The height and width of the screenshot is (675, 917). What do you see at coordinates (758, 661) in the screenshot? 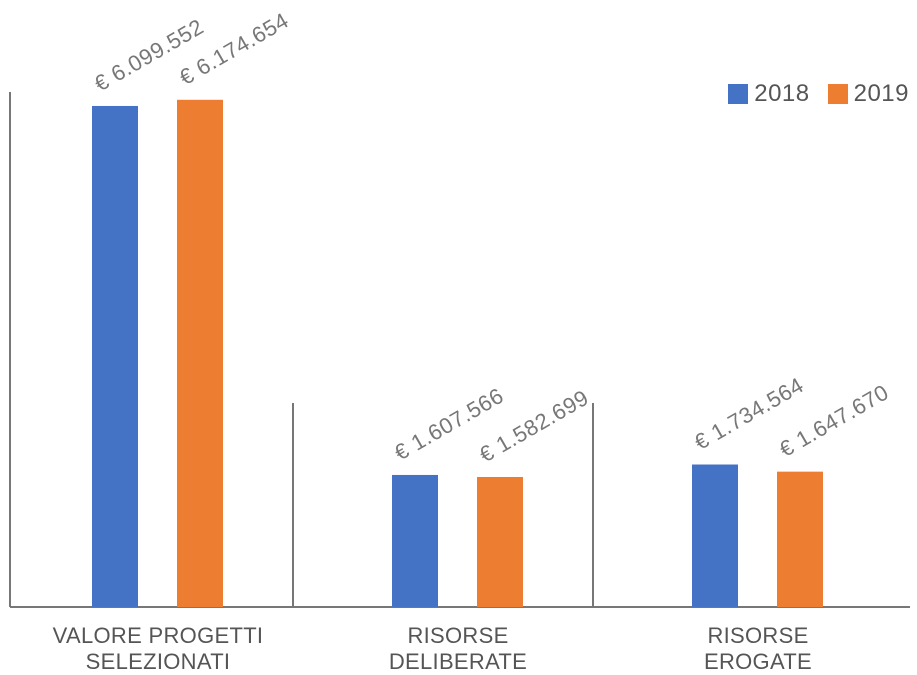
I see `category-label-2-line-1: EROGATE` at bounding box center [758, 661].